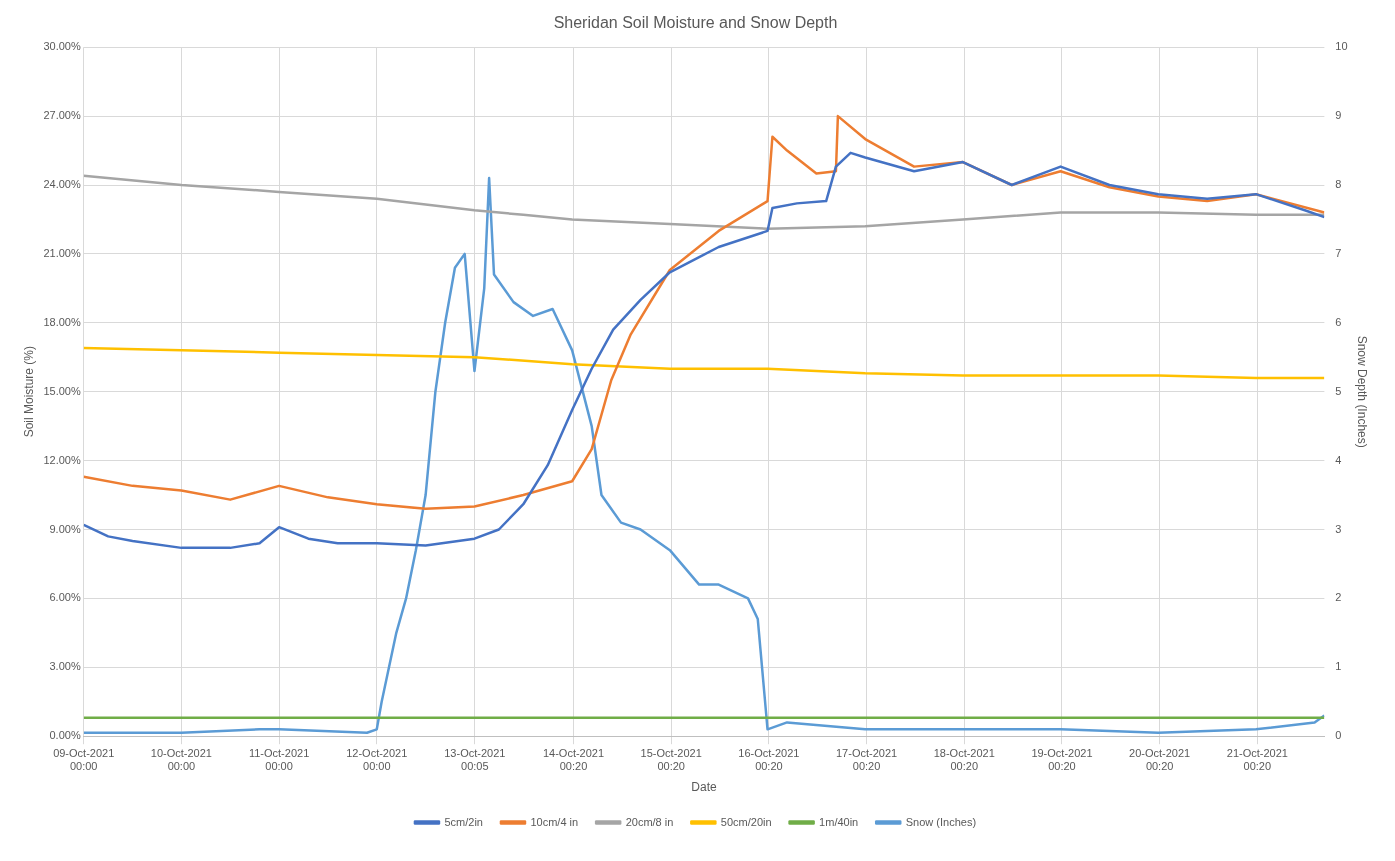 The image size is (1395, 861). Describe the element at coordinates (28, 392) in the screenshot. I see `y-axis-title: Soil Moisture (%)` at that location.